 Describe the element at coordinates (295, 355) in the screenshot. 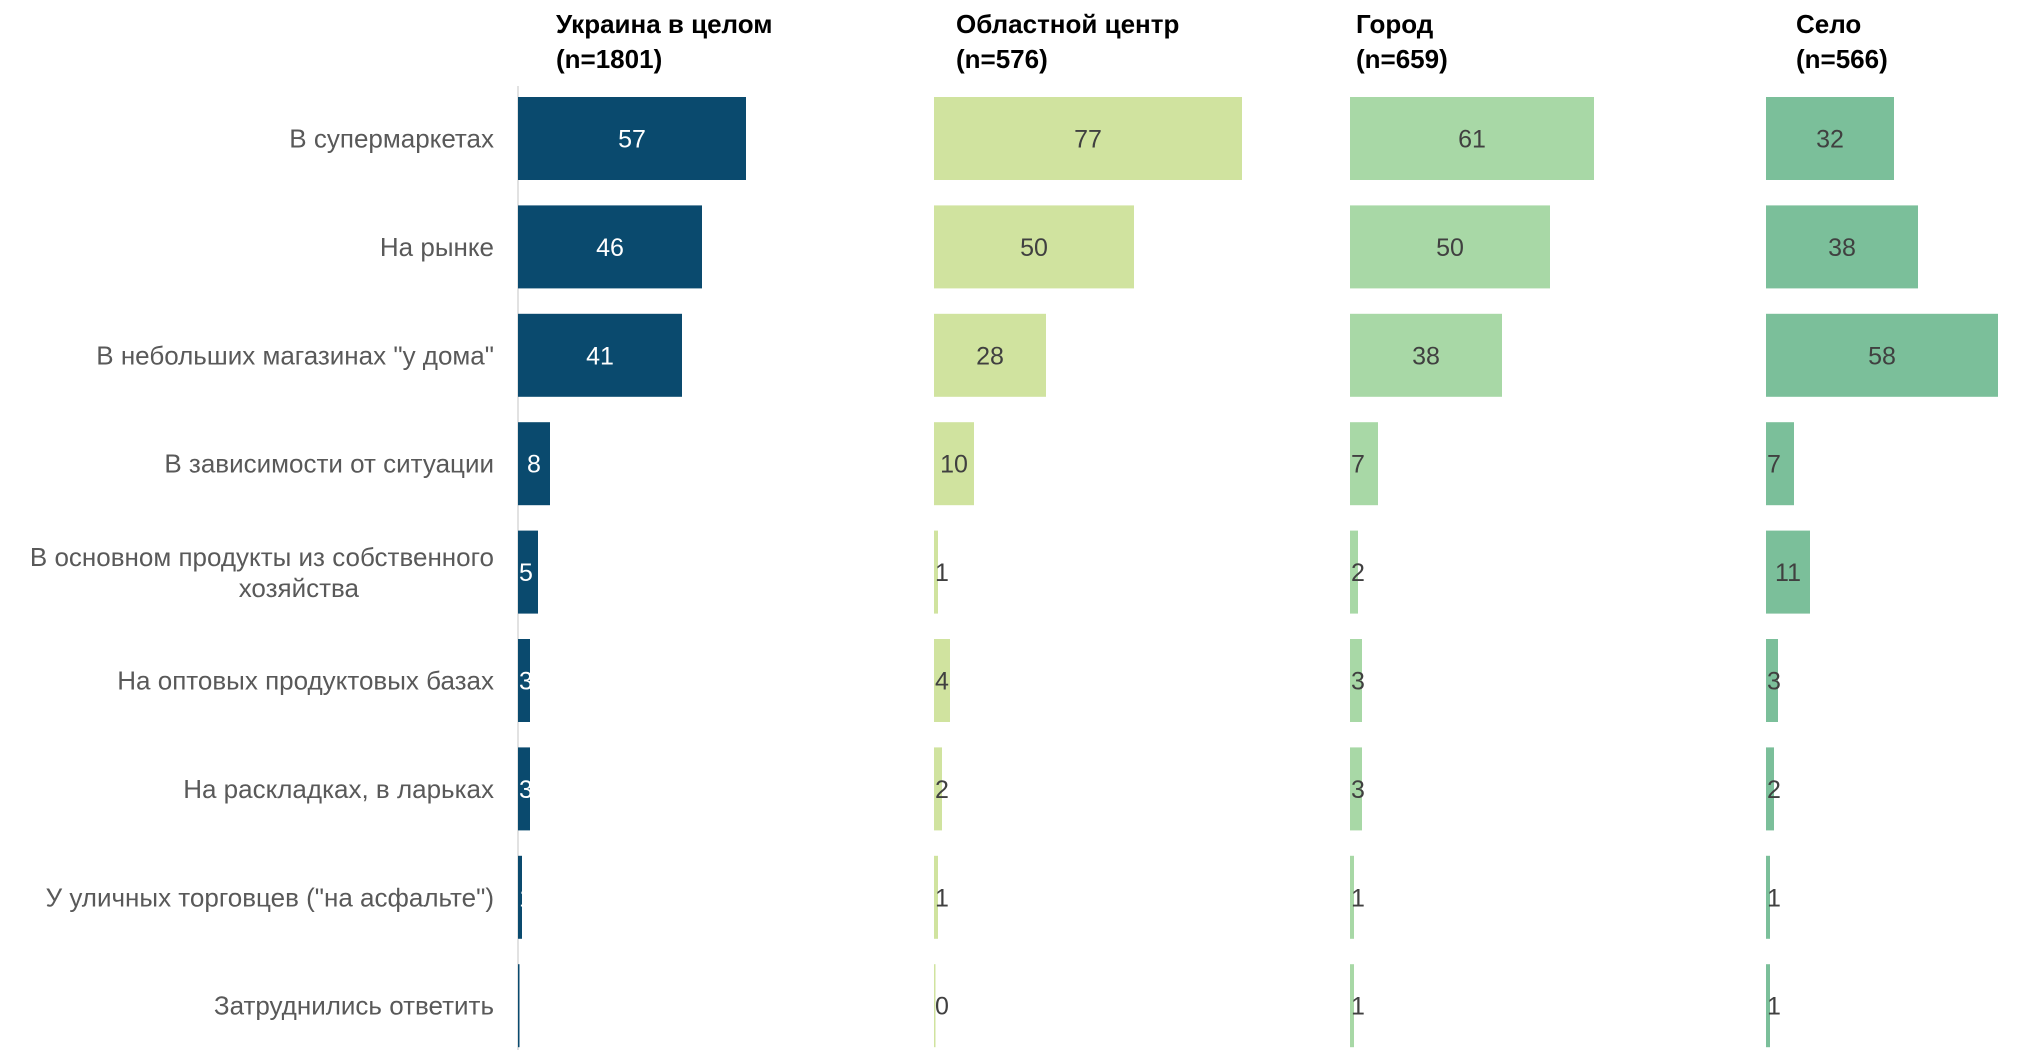

I see `category-label: В небольших магазинах "у дома"` at that location.